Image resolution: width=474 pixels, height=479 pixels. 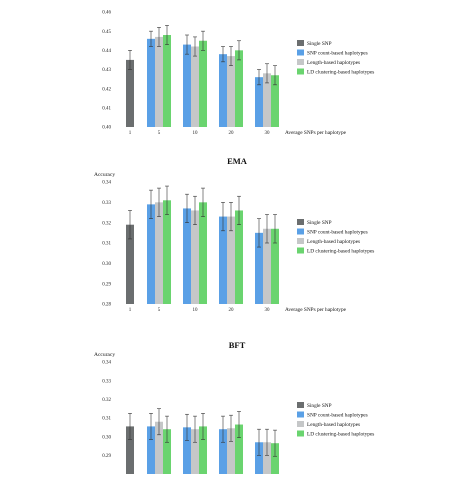 I want to click on y-tick-label: 0.33, so click(x=106, y=381).